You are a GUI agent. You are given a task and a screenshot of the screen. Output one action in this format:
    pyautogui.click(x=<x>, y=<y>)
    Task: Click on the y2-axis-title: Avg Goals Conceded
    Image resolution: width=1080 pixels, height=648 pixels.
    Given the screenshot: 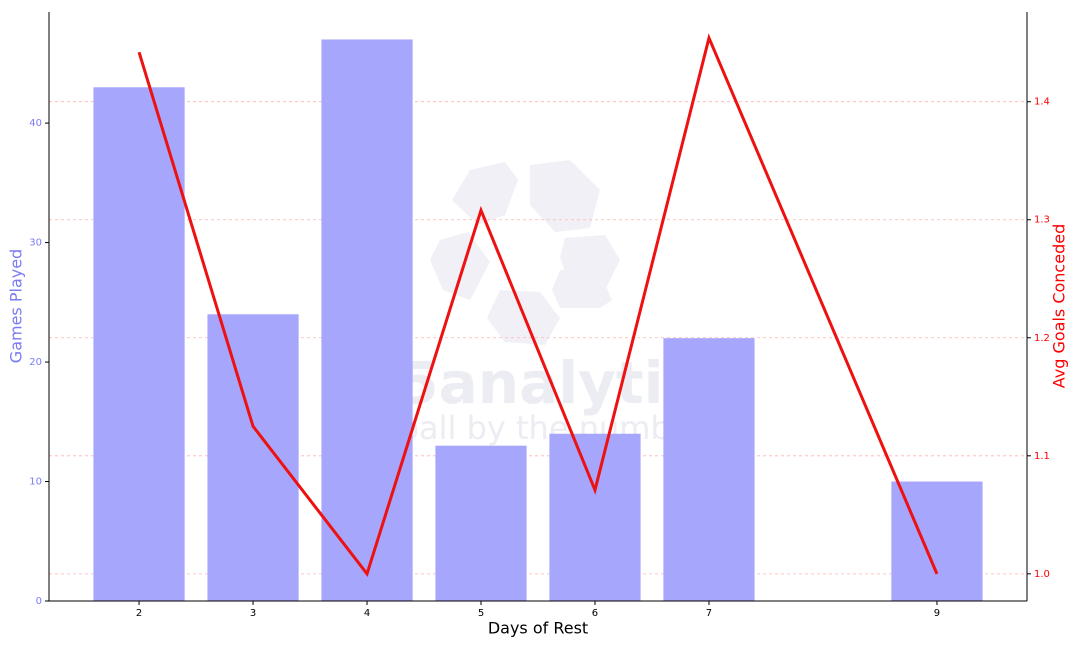 What is the action you would take?
    pyautogui.click(x=1059, y=306)
    